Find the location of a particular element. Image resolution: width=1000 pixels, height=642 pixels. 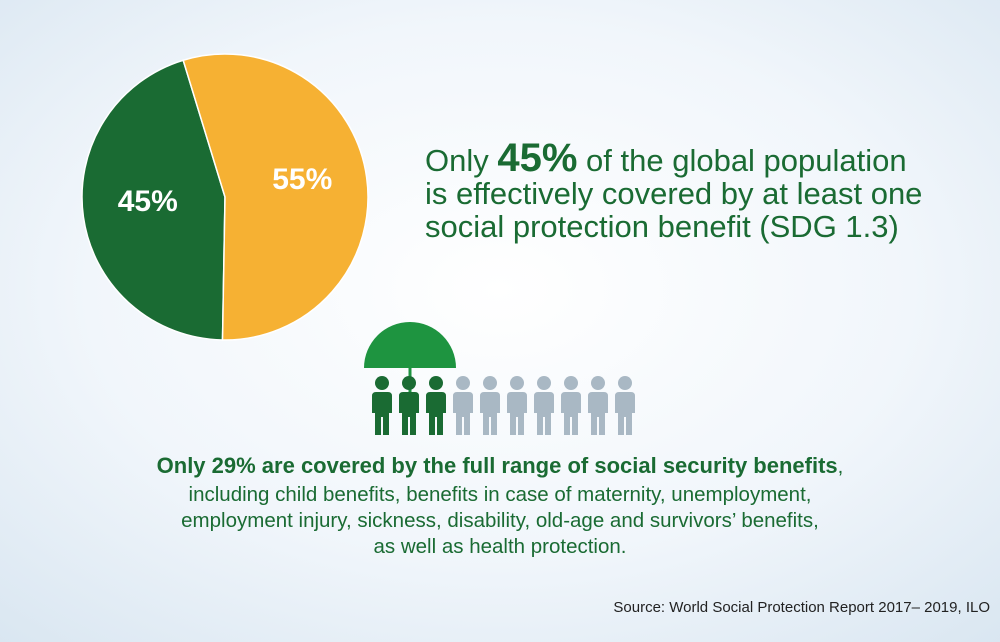

slice-label: 45% is located at coordinates (148, 201).